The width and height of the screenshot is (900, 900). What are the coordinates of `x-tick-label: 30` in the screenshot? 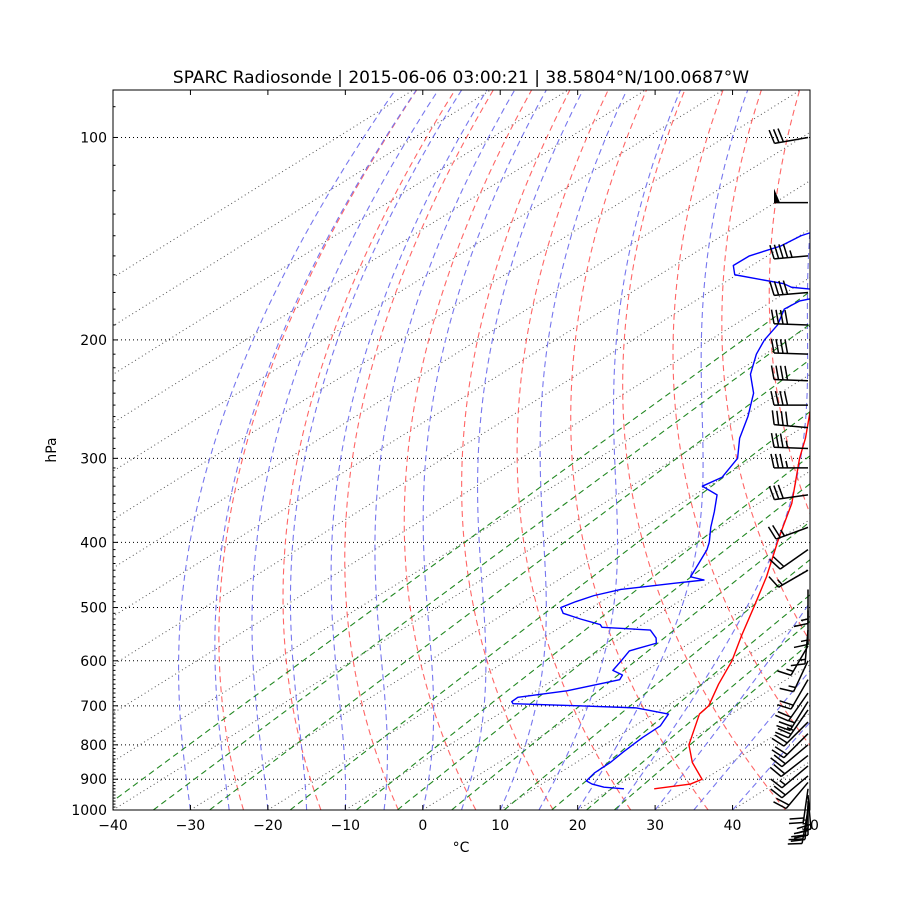 It's located at (655, 826).